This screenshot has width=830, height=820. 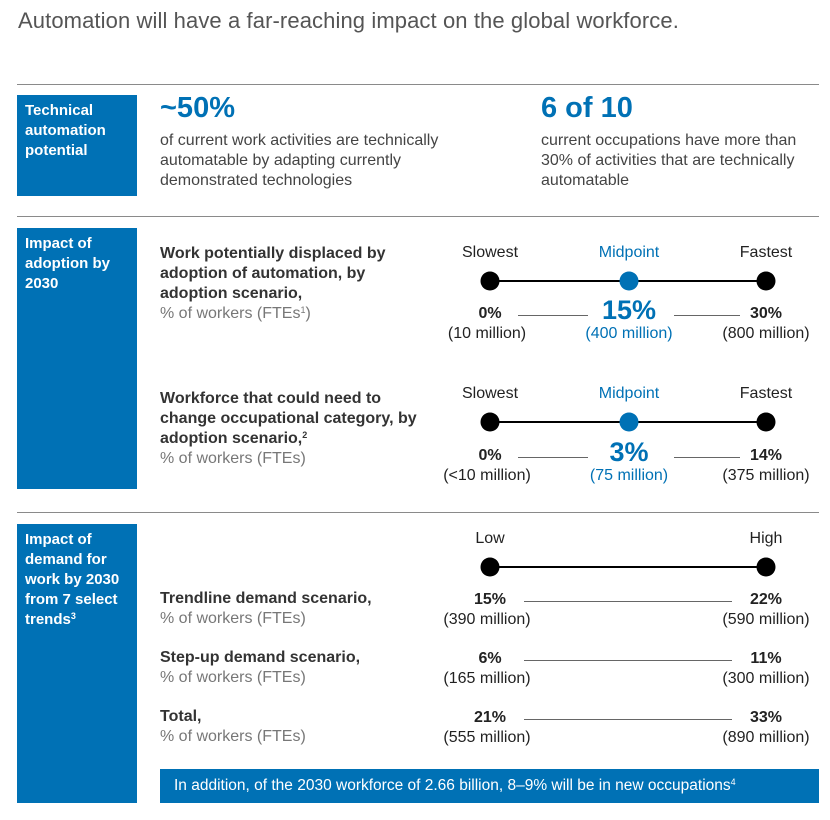 I want to click on scale-line, so click(x=628, y=567).